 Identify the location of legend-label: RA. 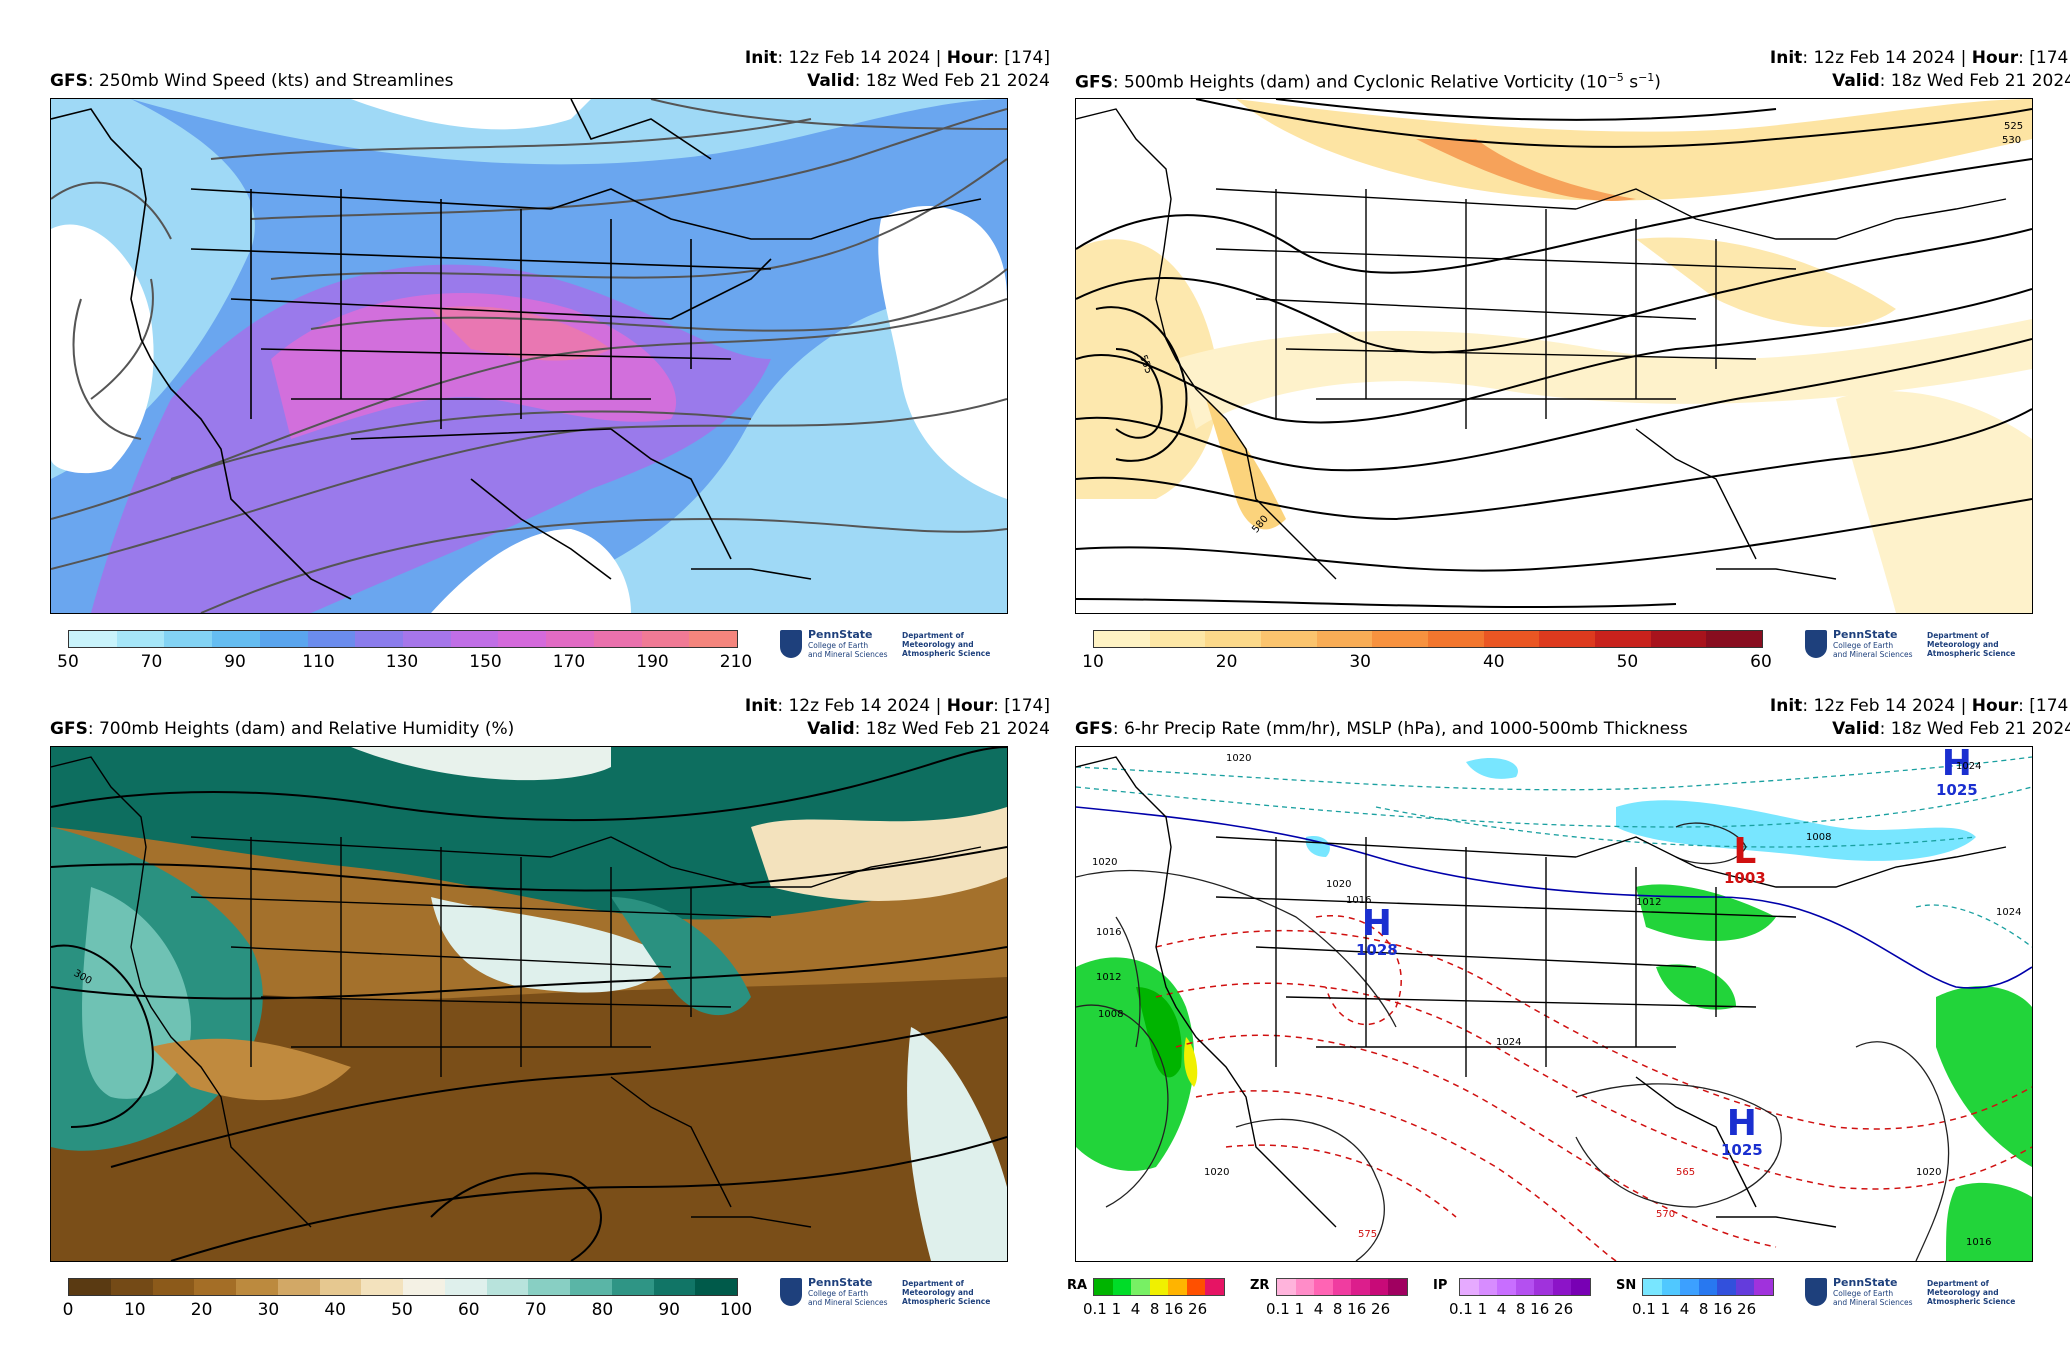
(1077, 1285).